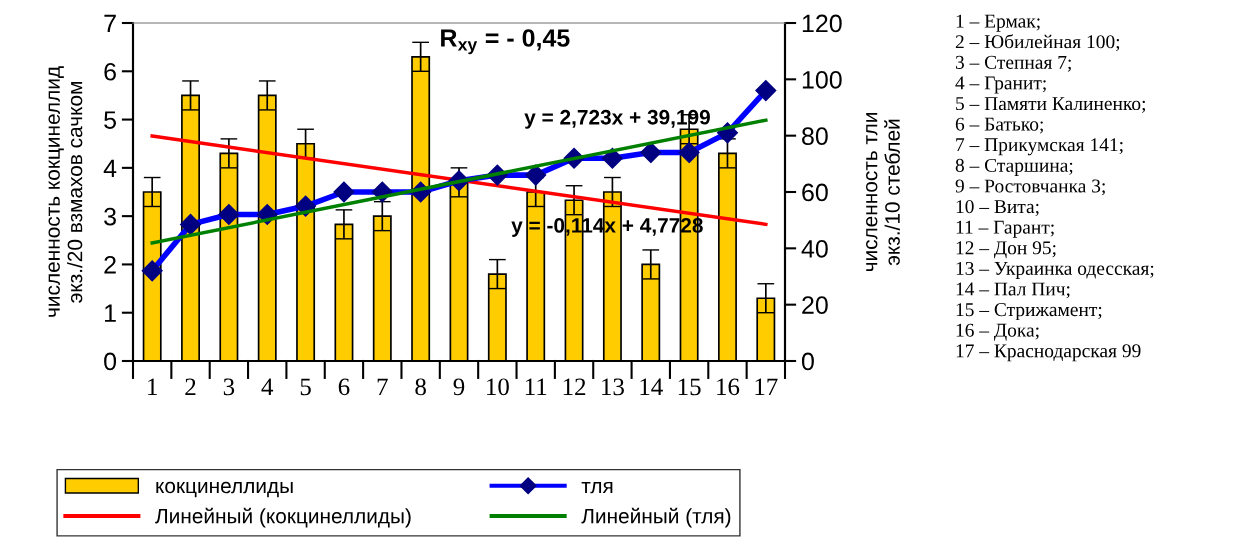  Describe the element at coordinates (382, 387) in the screenshot. I see `x-tick-label: 7` at that location.